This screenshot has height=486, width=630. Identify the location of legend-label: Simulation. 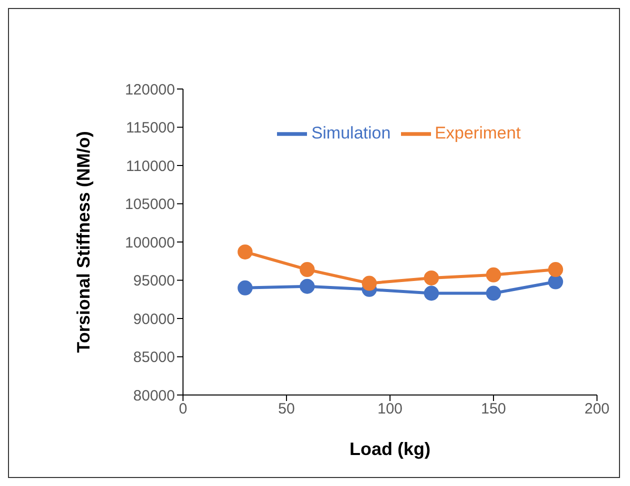
(351, 132).